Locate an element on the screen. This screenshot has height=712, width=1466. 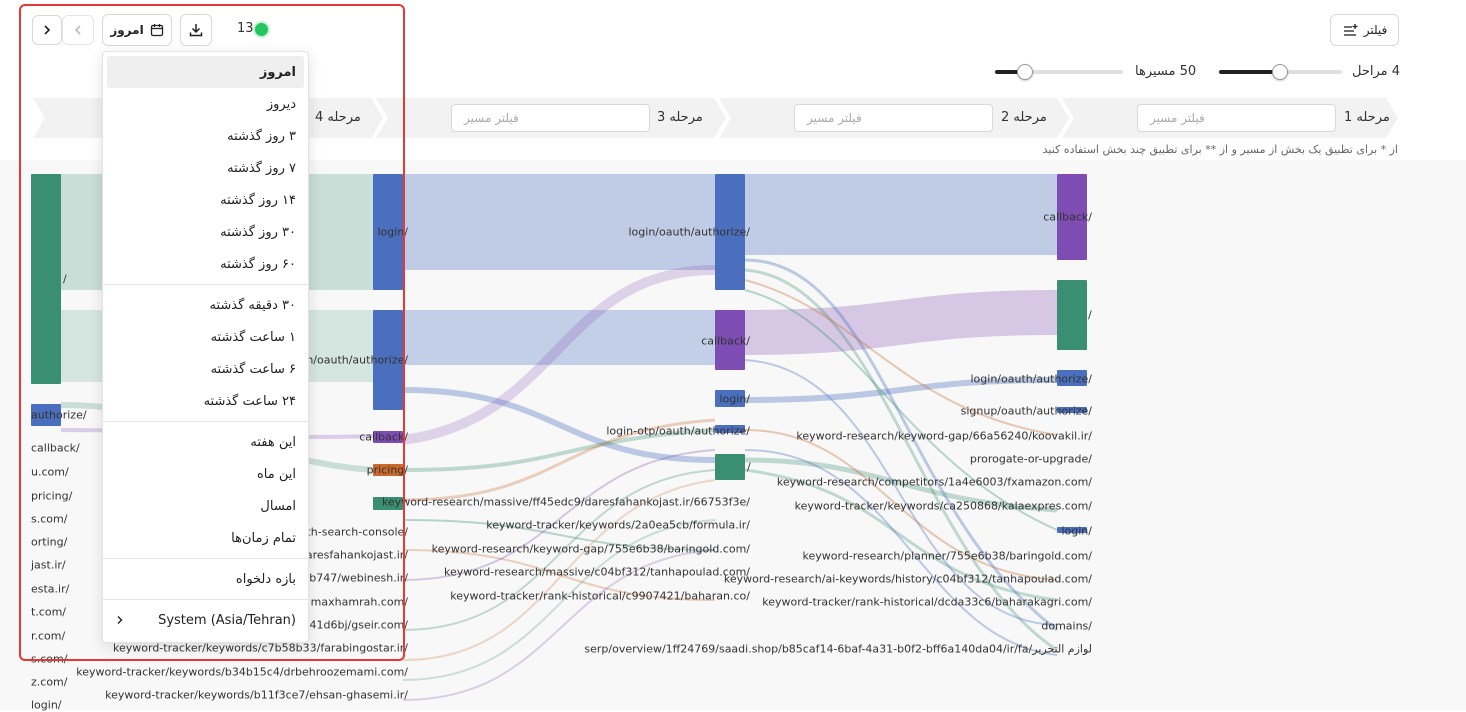
sankey-node-col3-login-otp is located at coordinates (730, 429).